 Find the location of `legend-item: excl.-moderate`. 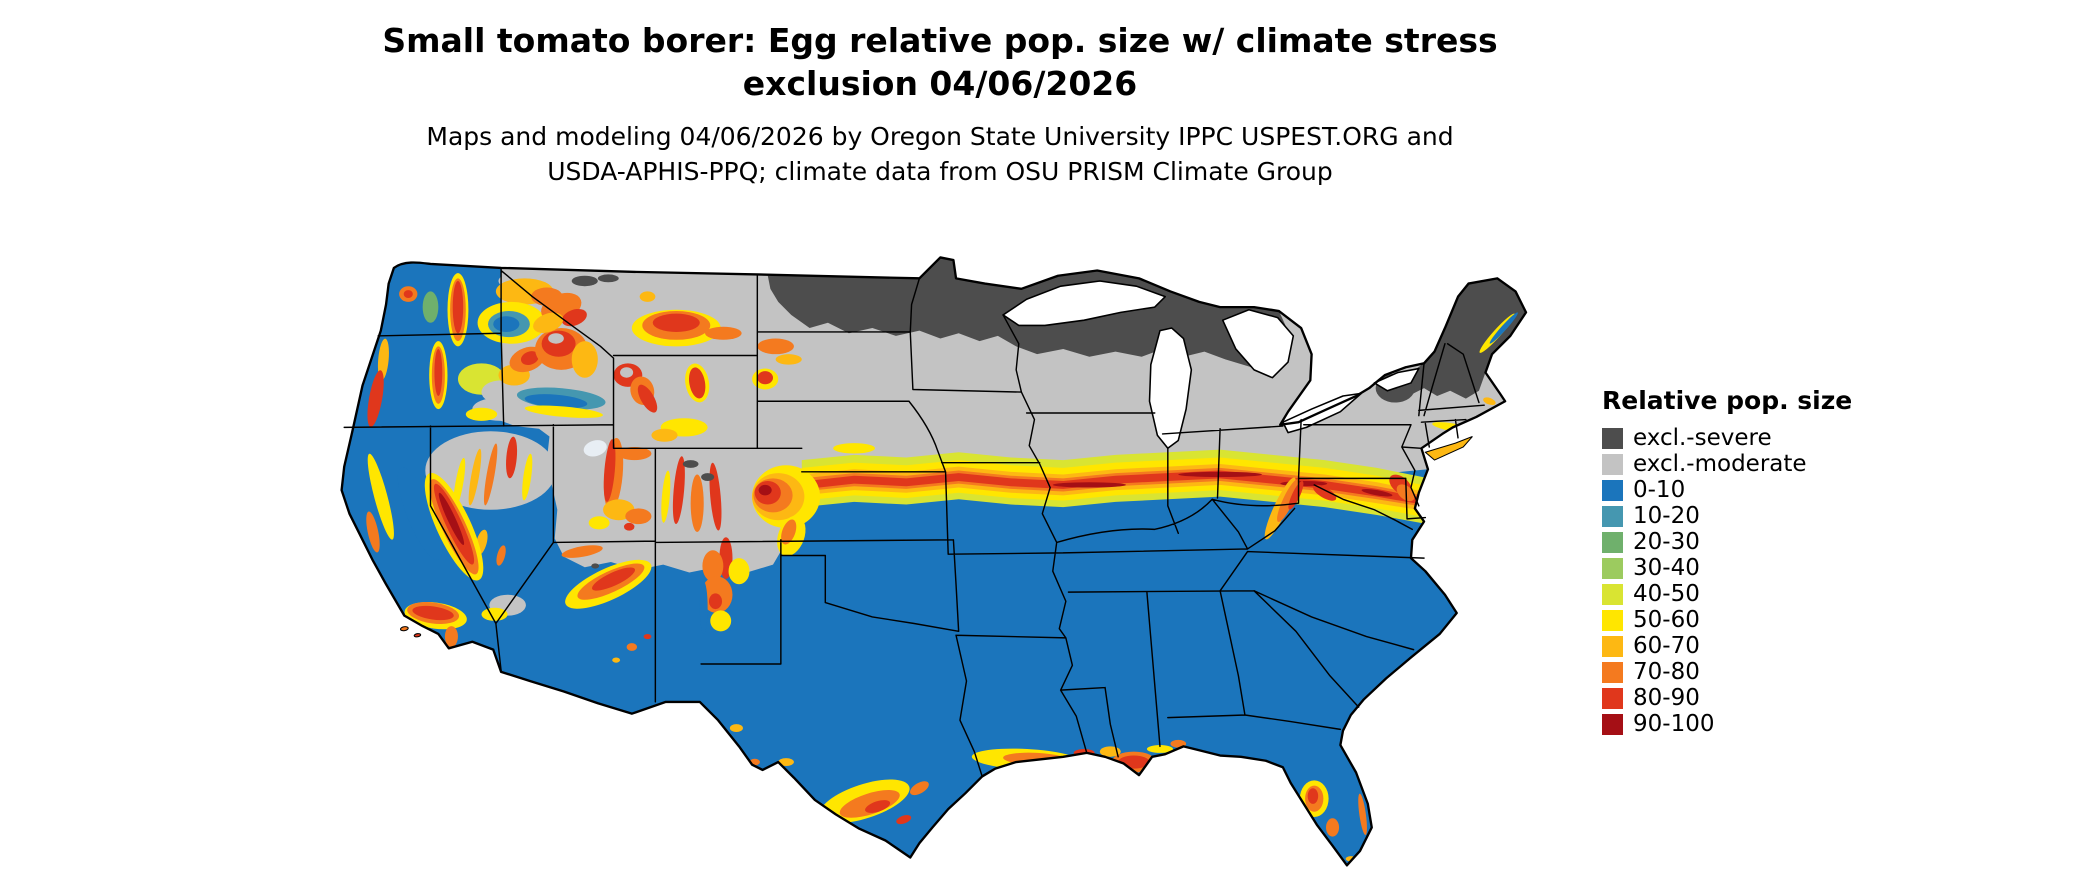

legend-item: excl.-moderate is located at coordinates (1752, 463).